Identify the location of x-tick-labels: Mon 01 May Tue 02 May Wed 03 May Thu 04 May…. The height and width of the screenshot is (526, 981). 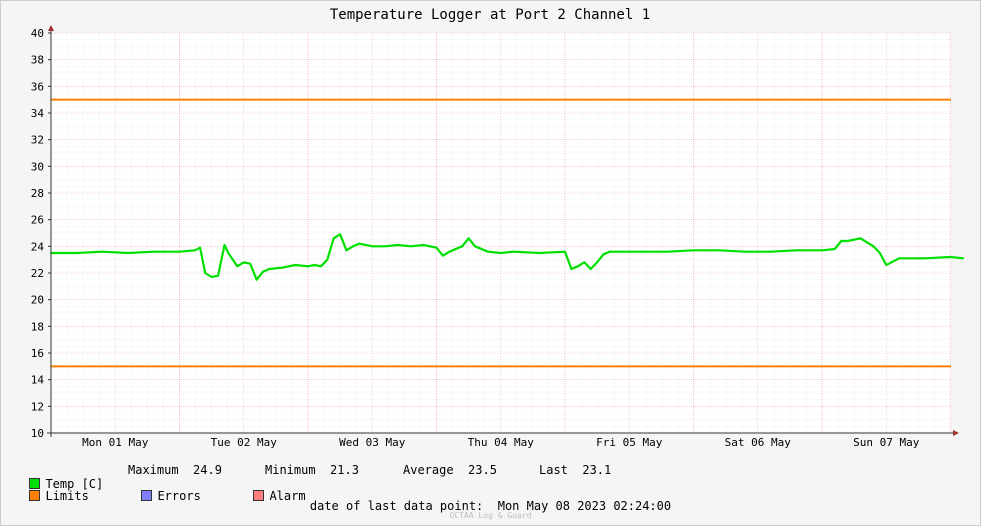
(501, 442).